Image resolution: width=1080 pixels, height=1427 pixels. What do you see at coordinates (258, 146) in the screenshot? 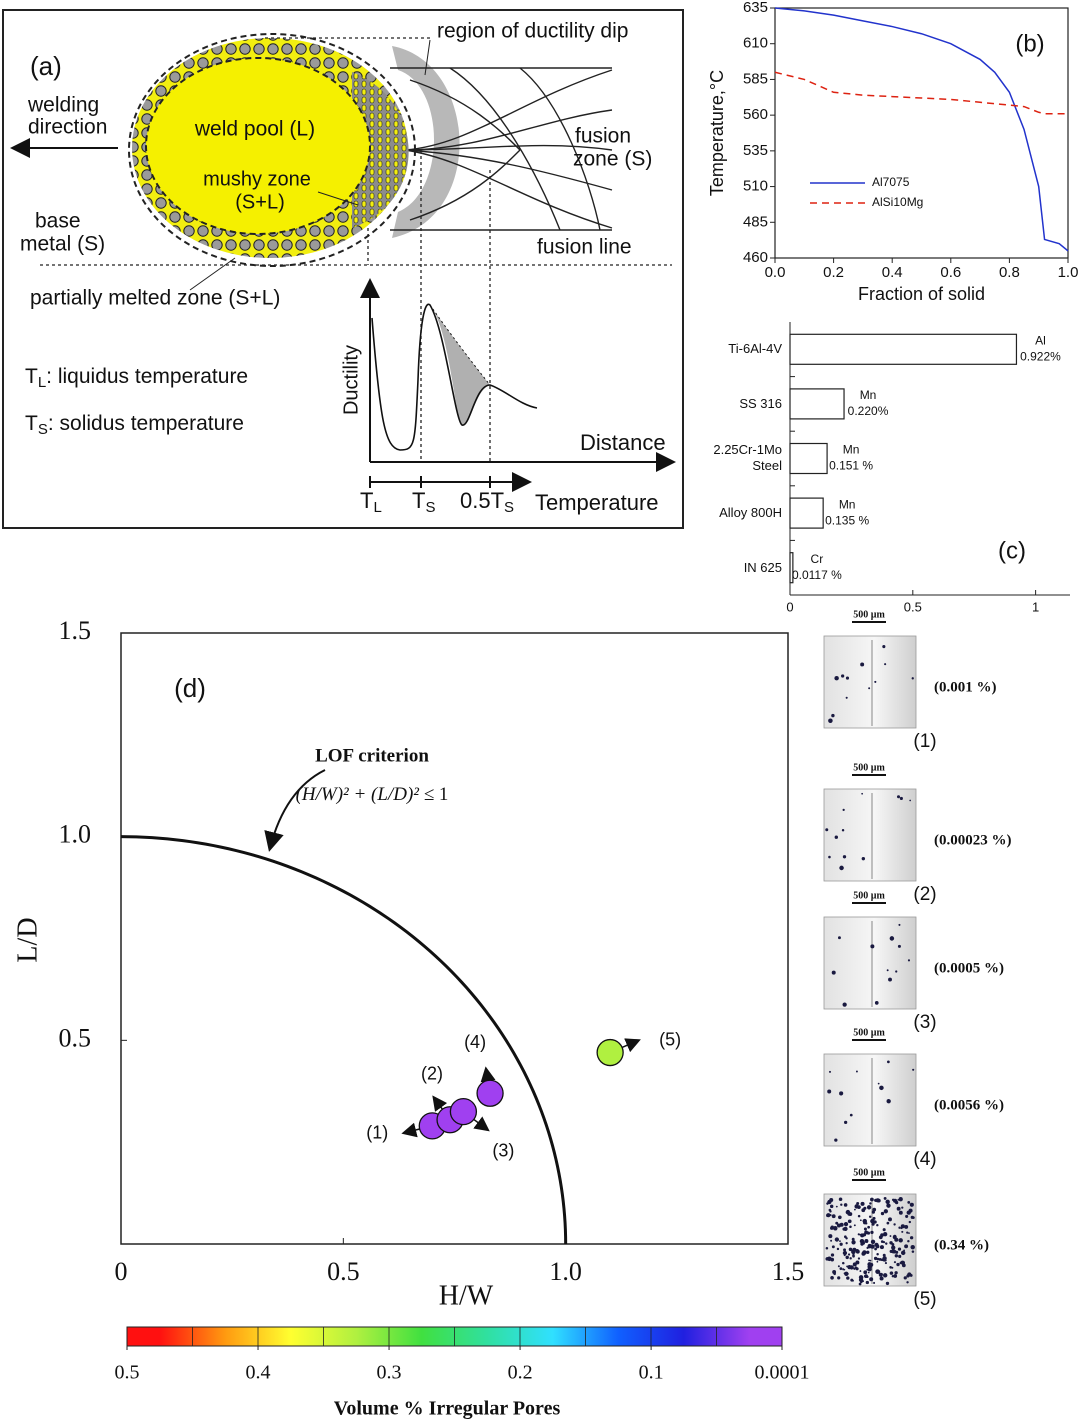
I see `weld-pool` at bounding box center [258, 146].